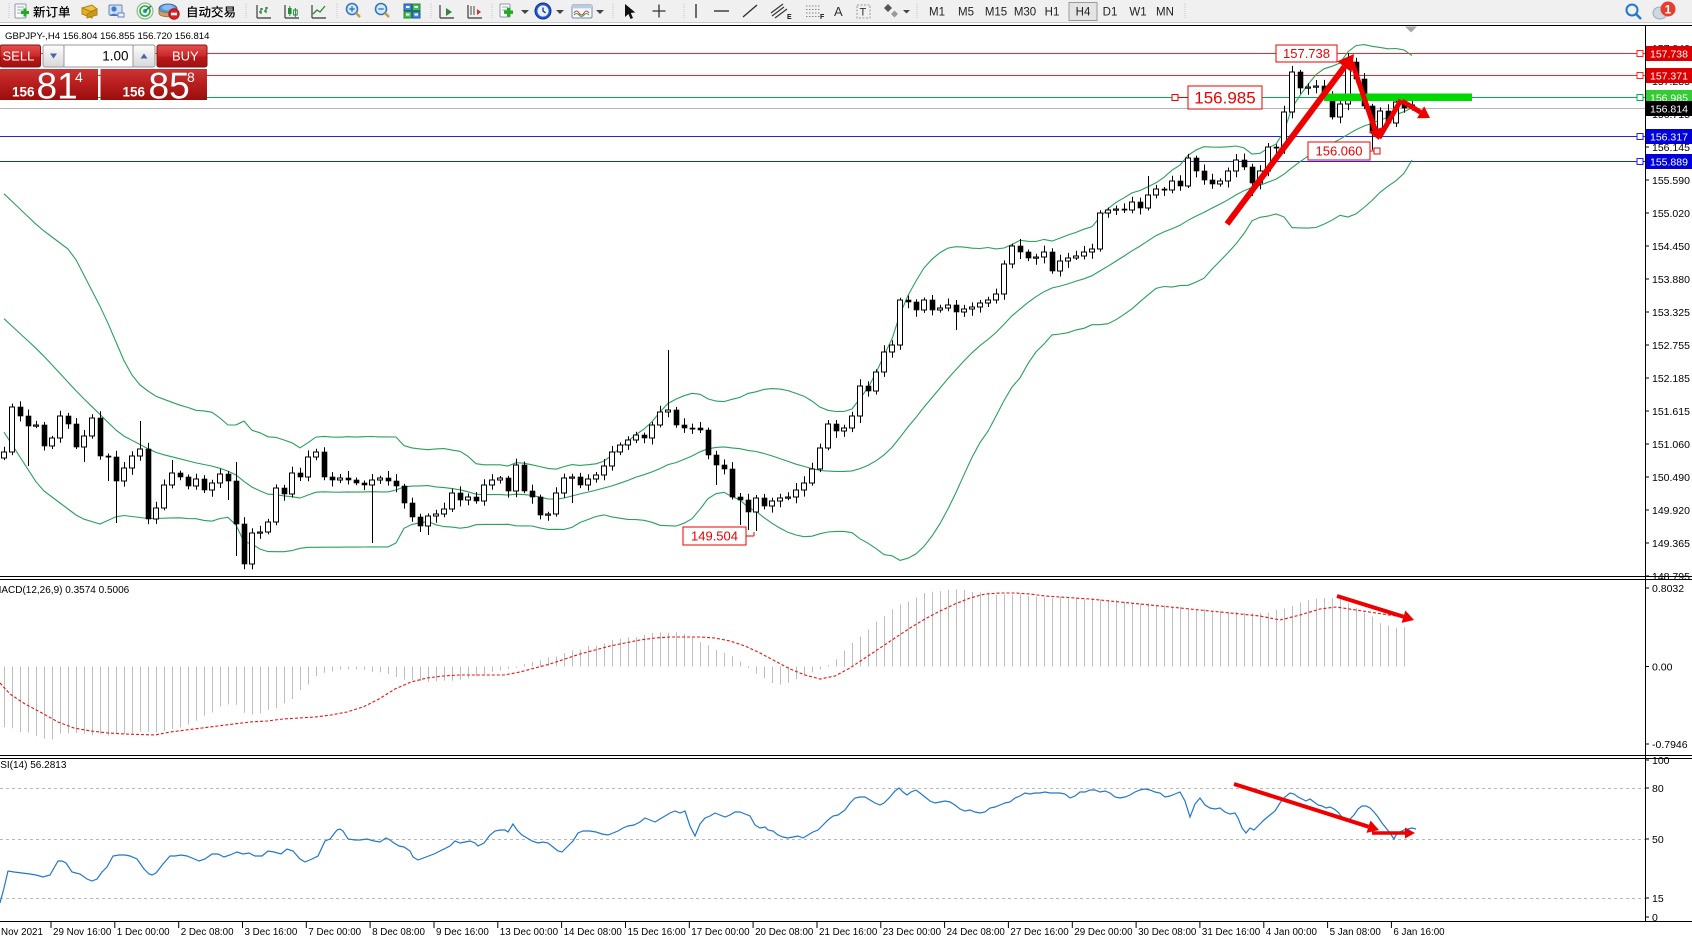 The image size is (1692, 940). Describe the element at coordinates (822, 17) in the screenshot. I see `svg-text: F` at that location.